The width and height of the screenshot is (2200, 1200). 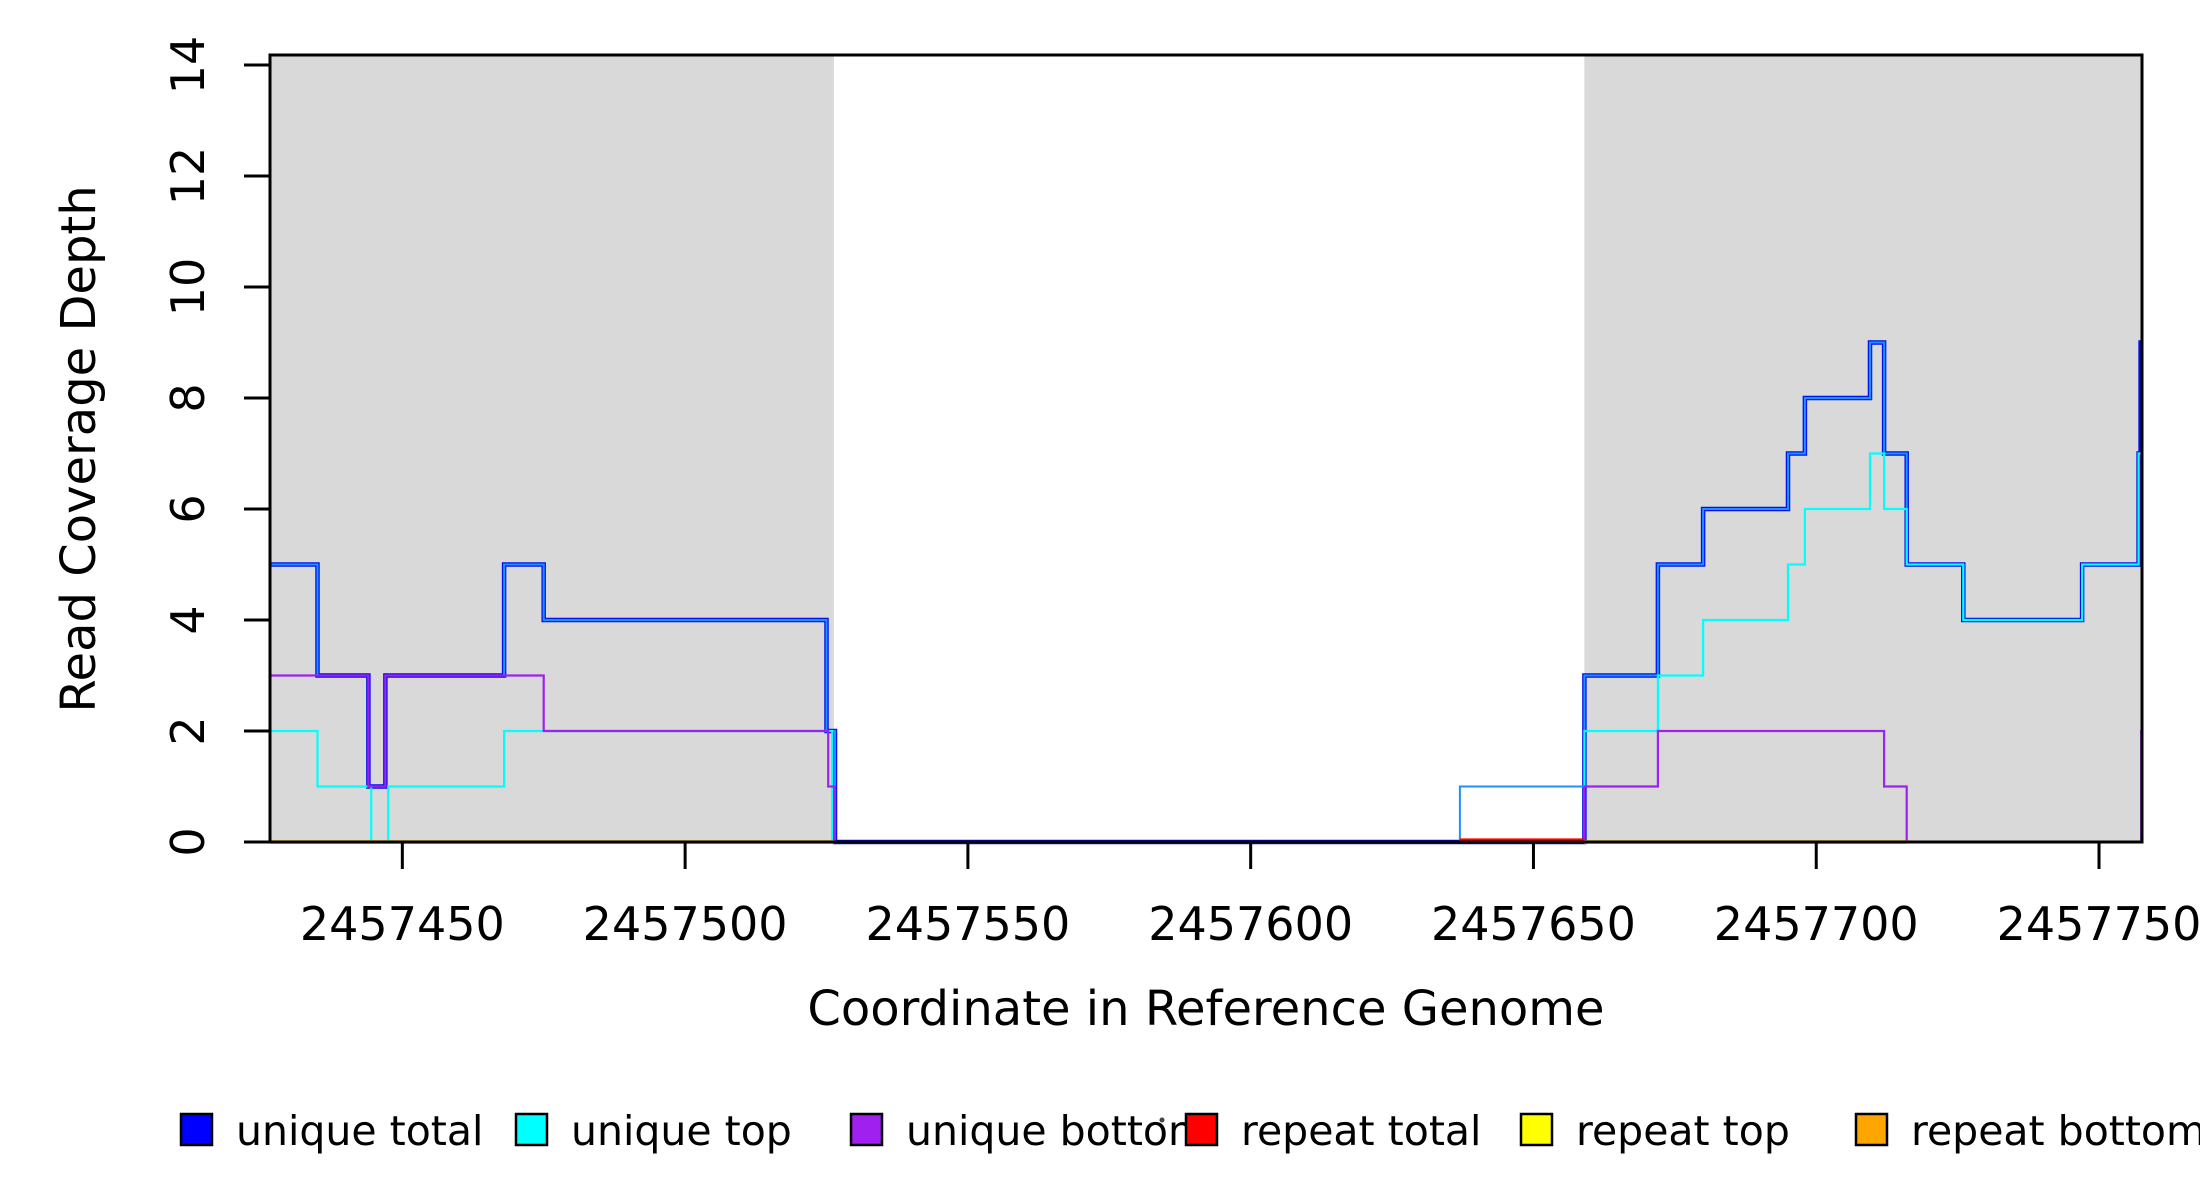 I want to click on legend-label: repeat bottom, so click(x=2055, y=1131).